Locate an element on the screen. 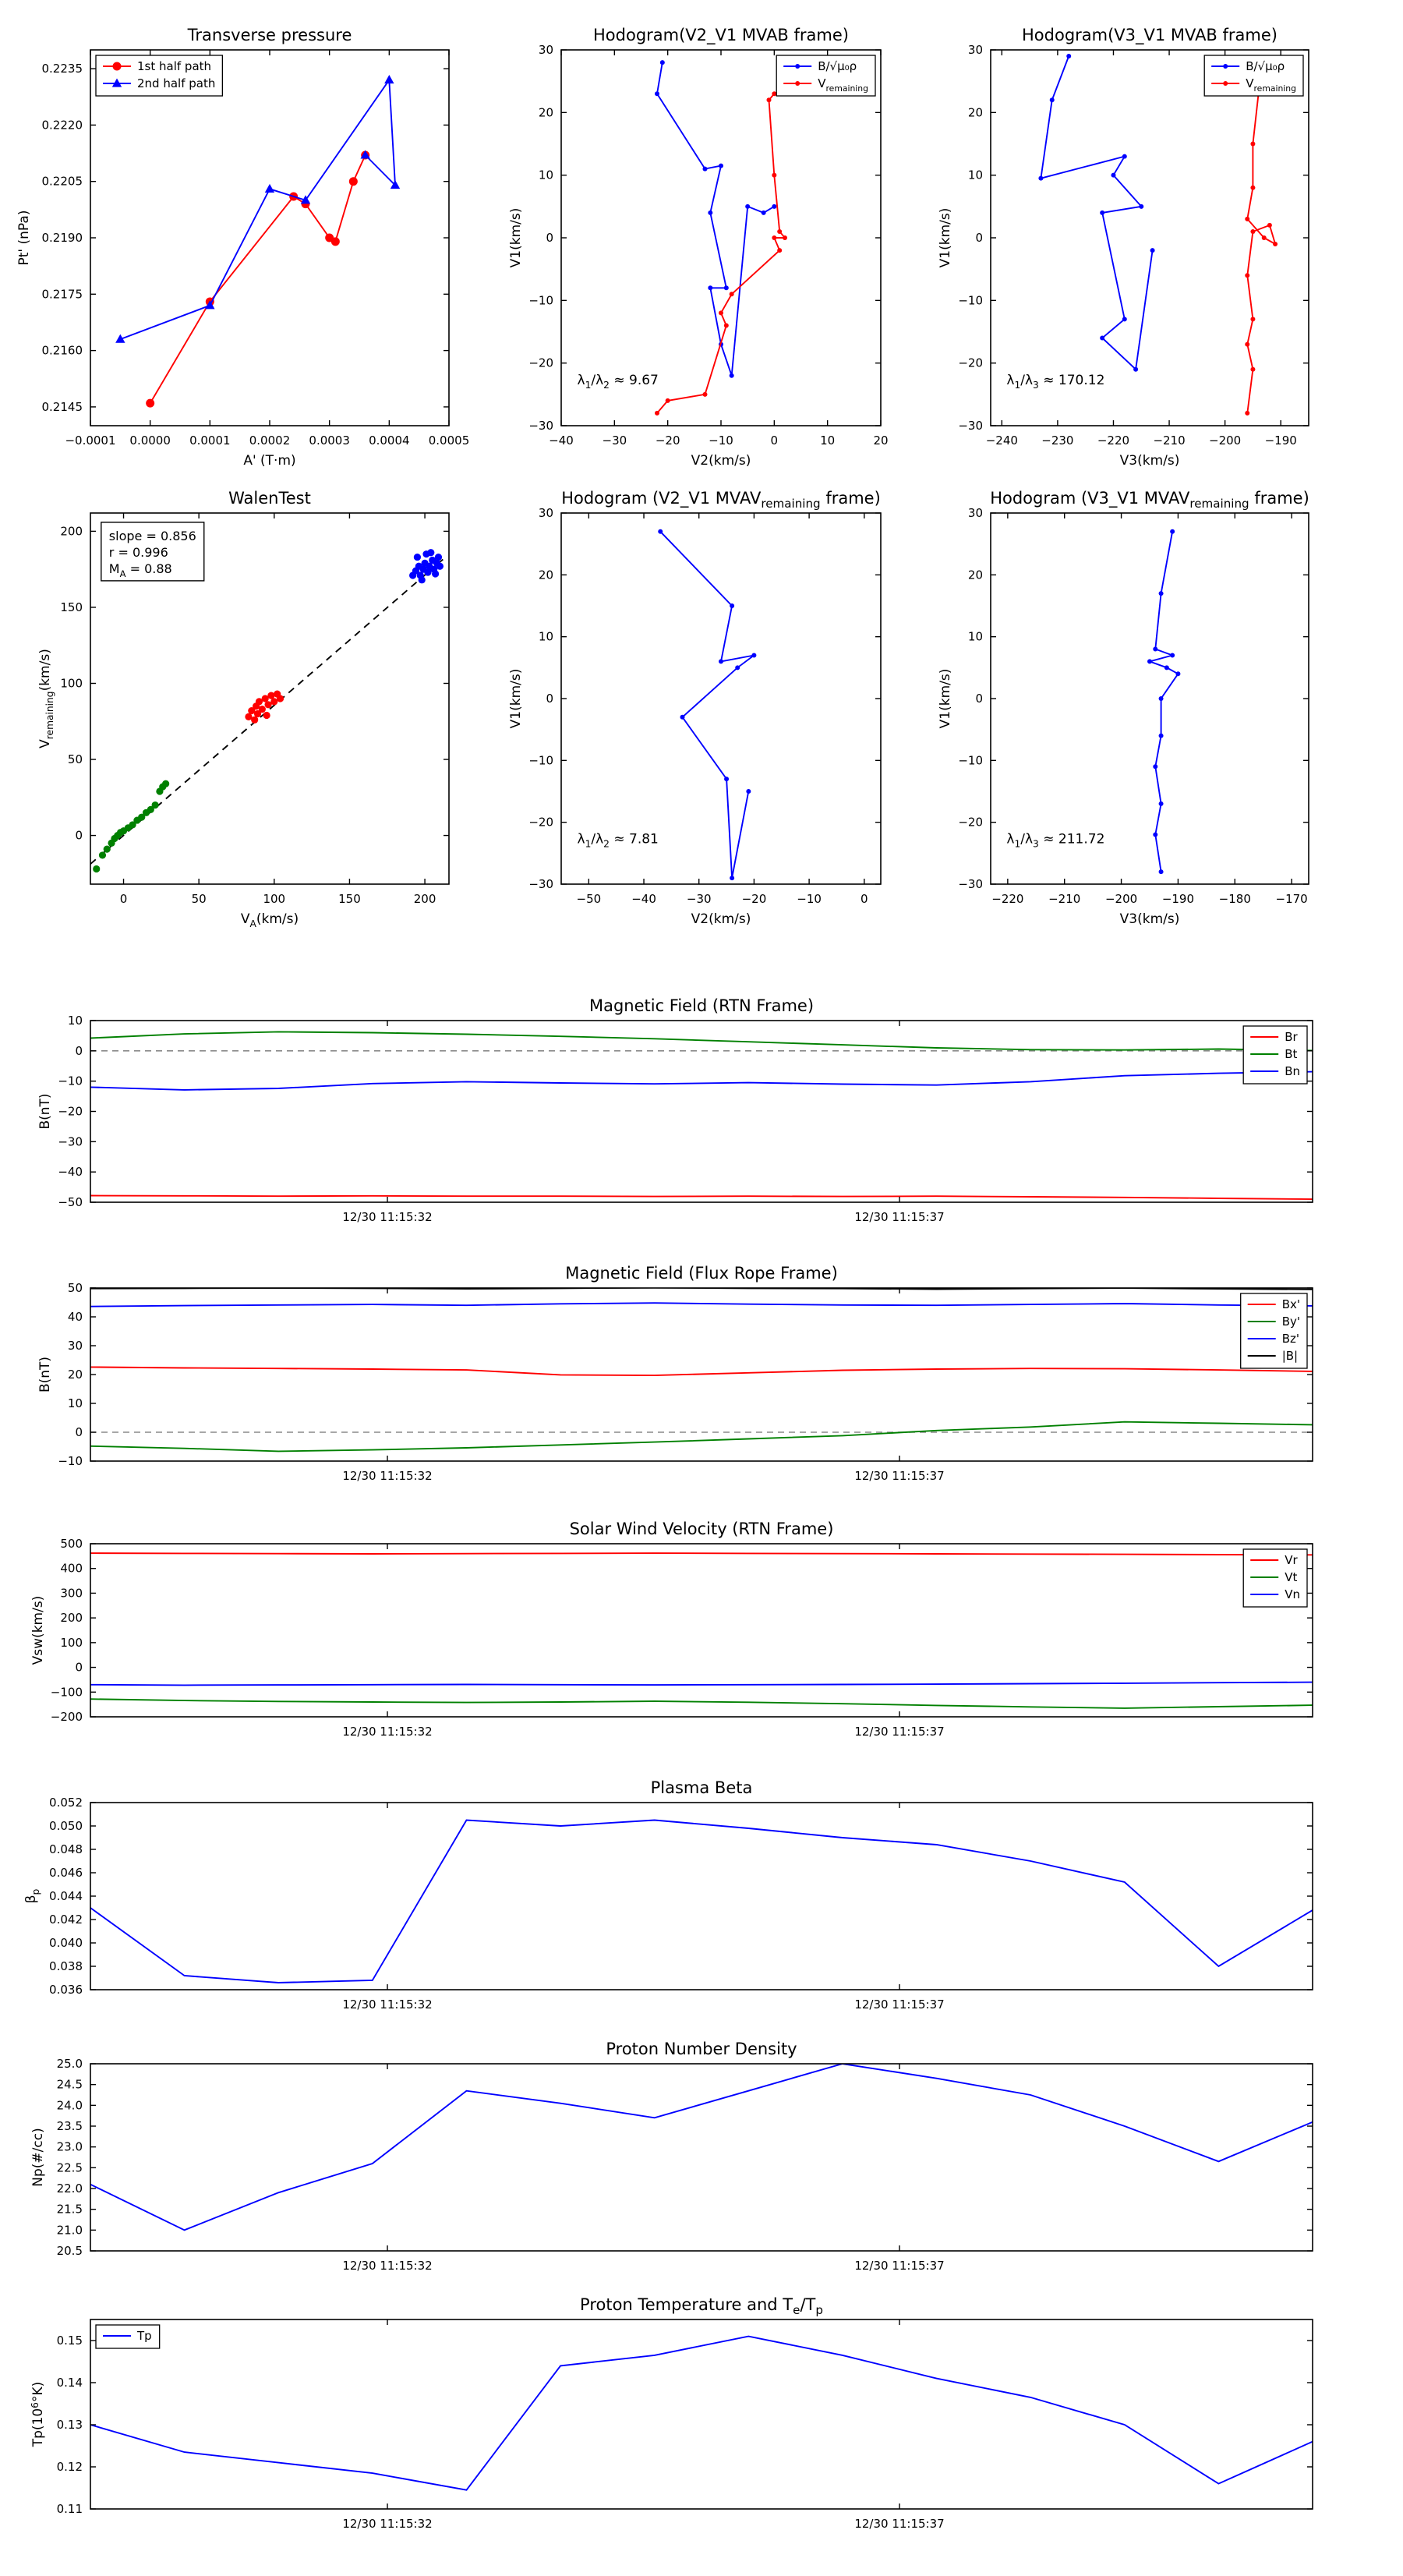  y-tick-label: 300 is located at coordinates (71, 1593).